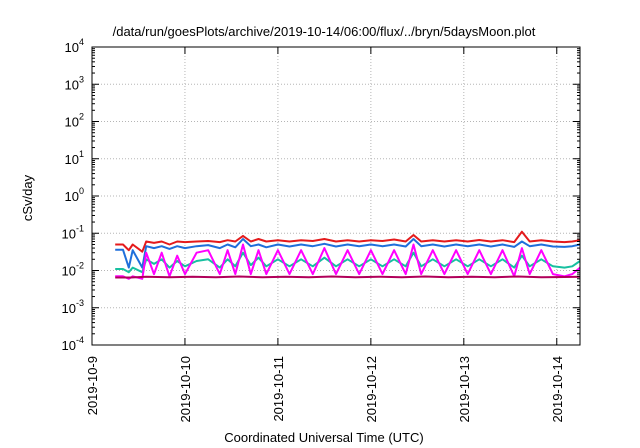  I want to click on y-tick-label: 10⁻¹, so click(73, 232).